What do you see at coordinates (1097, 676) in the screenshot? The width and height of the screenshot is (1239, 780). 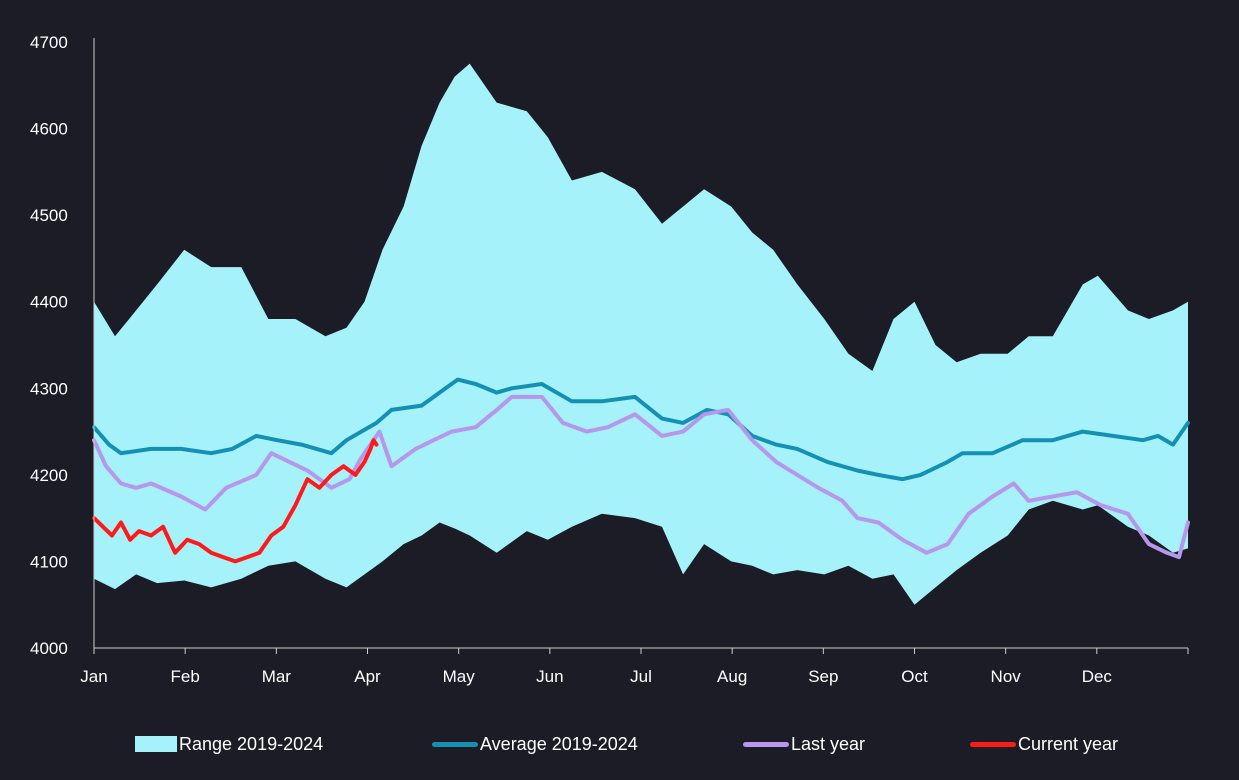 I see `x-tick-label: Dec` at bounding box center [1097, 676].